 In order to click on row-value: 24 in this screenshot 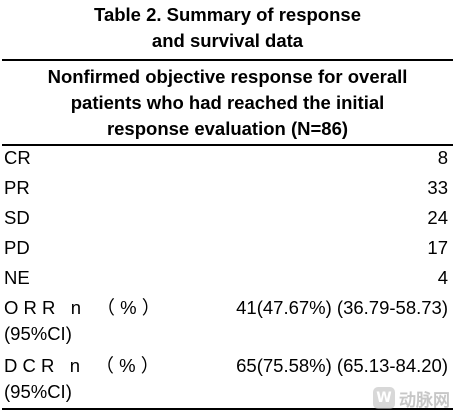, I will do `click(437, 217)`.